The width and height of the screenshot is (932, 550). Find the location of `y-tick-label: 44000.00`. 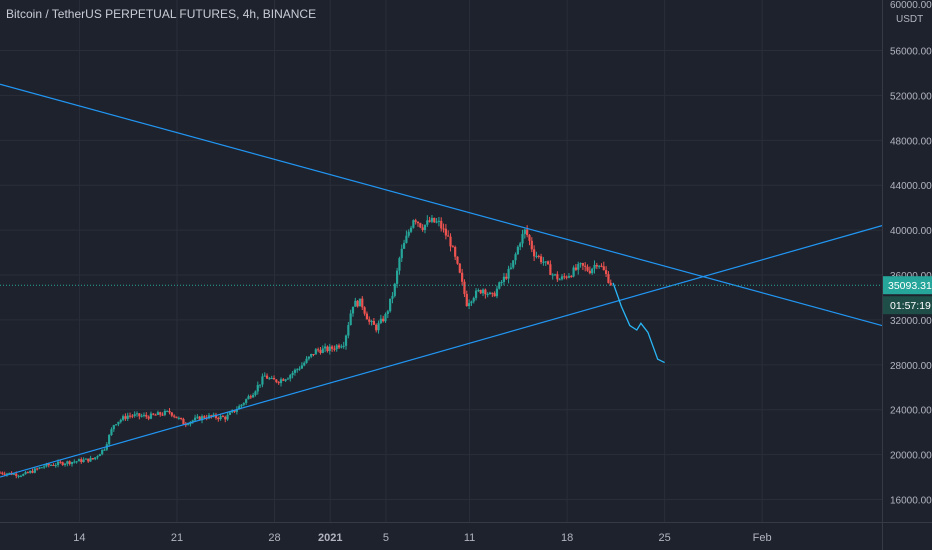

y-tick-label: 44000.00 is located at coordinates (911, 186).